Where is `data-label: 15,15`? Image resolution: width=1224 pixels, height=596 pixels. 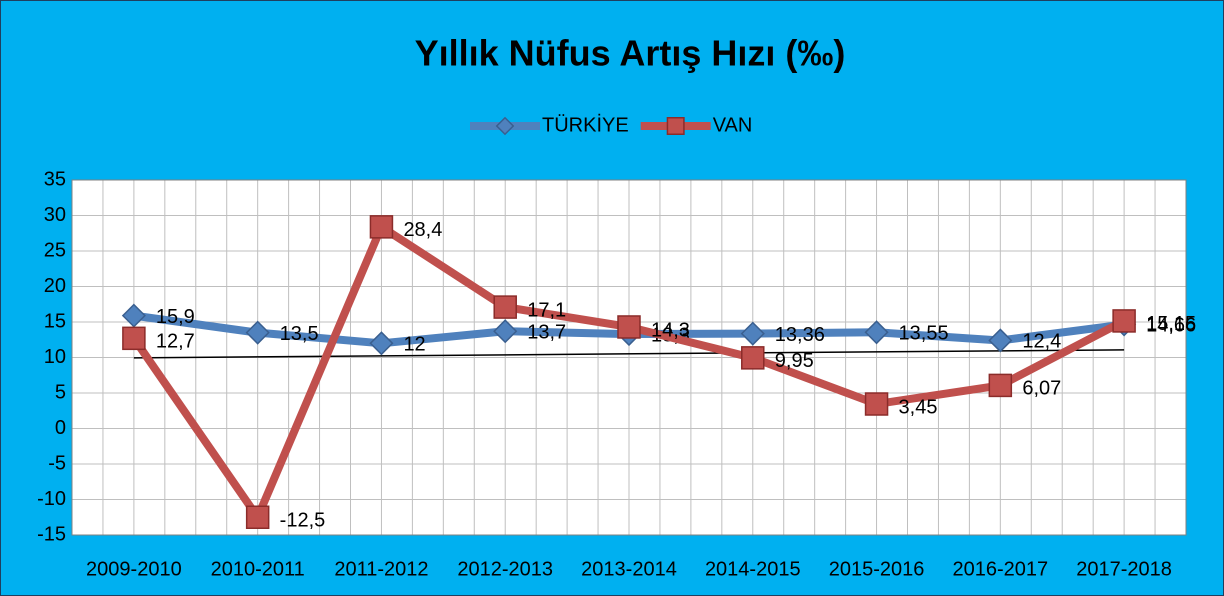 data-label: 15,15 is located at coordinates (1171, 324).